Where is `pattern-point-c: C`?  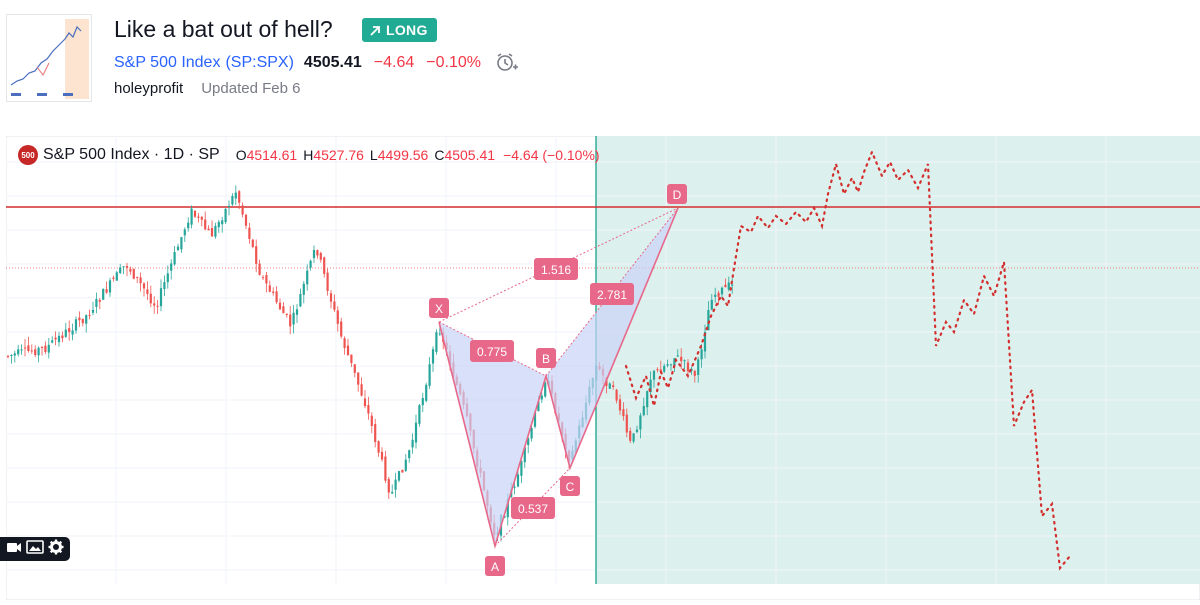 pattern-point-c: C is located at coordinates (570, 486).